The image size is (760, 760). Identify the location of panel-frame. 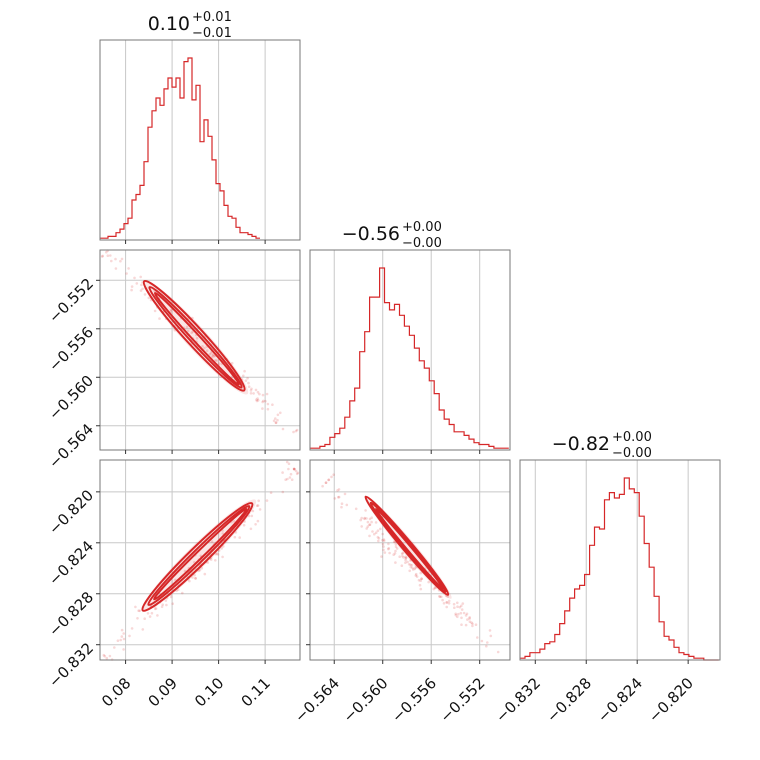
(410, 560).